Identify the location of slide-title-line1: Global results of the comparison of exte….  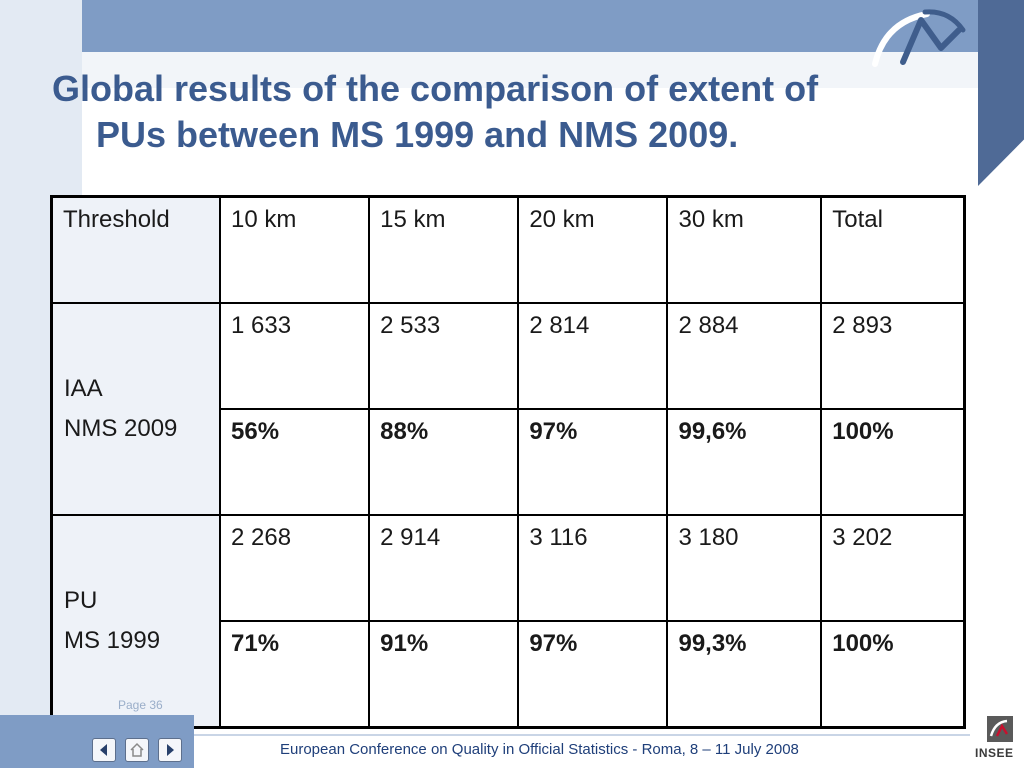
(435, 88).